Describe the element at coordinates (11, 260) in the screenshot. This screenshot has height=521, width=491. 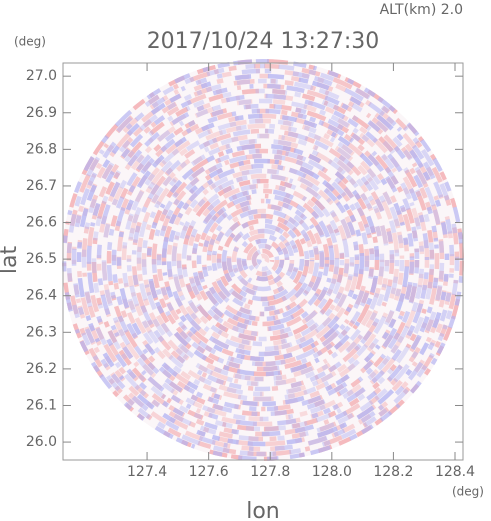
I see `y-axis-label: lat` at that location.